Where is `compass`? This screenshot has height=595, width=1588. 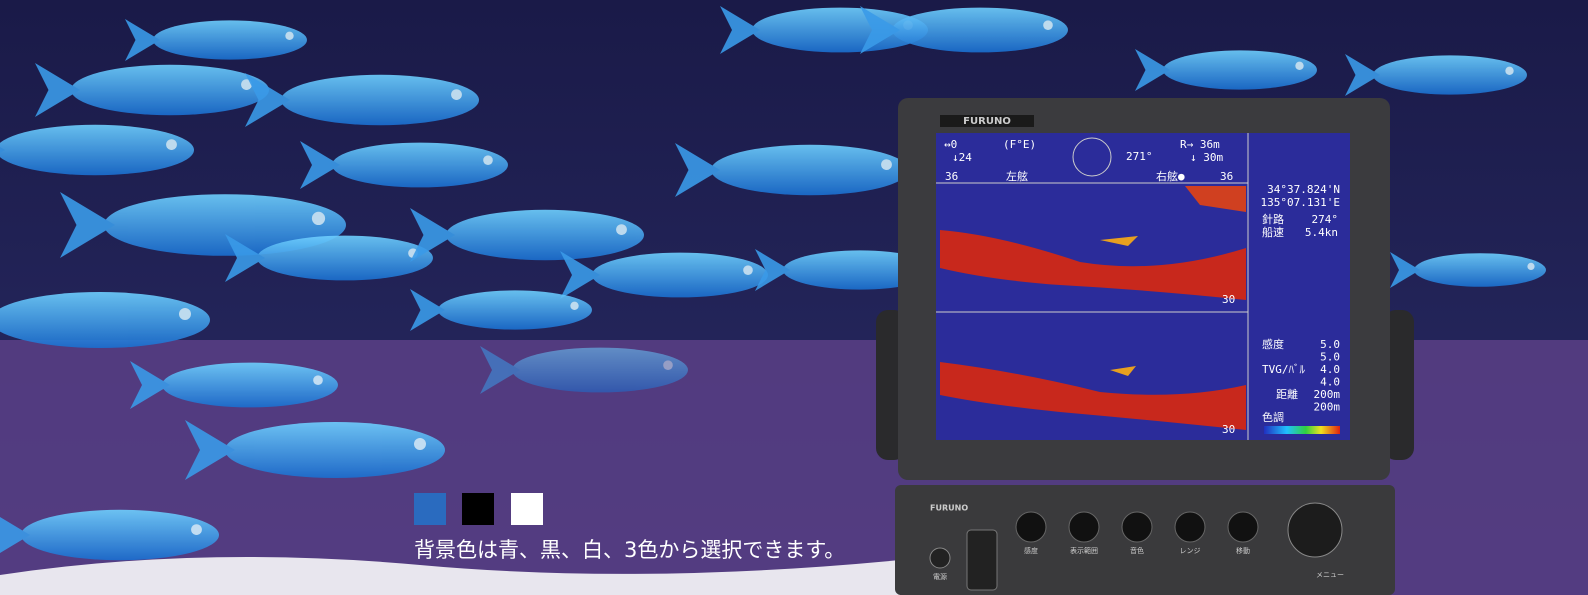 compass is located at coordinates (1092, 157).